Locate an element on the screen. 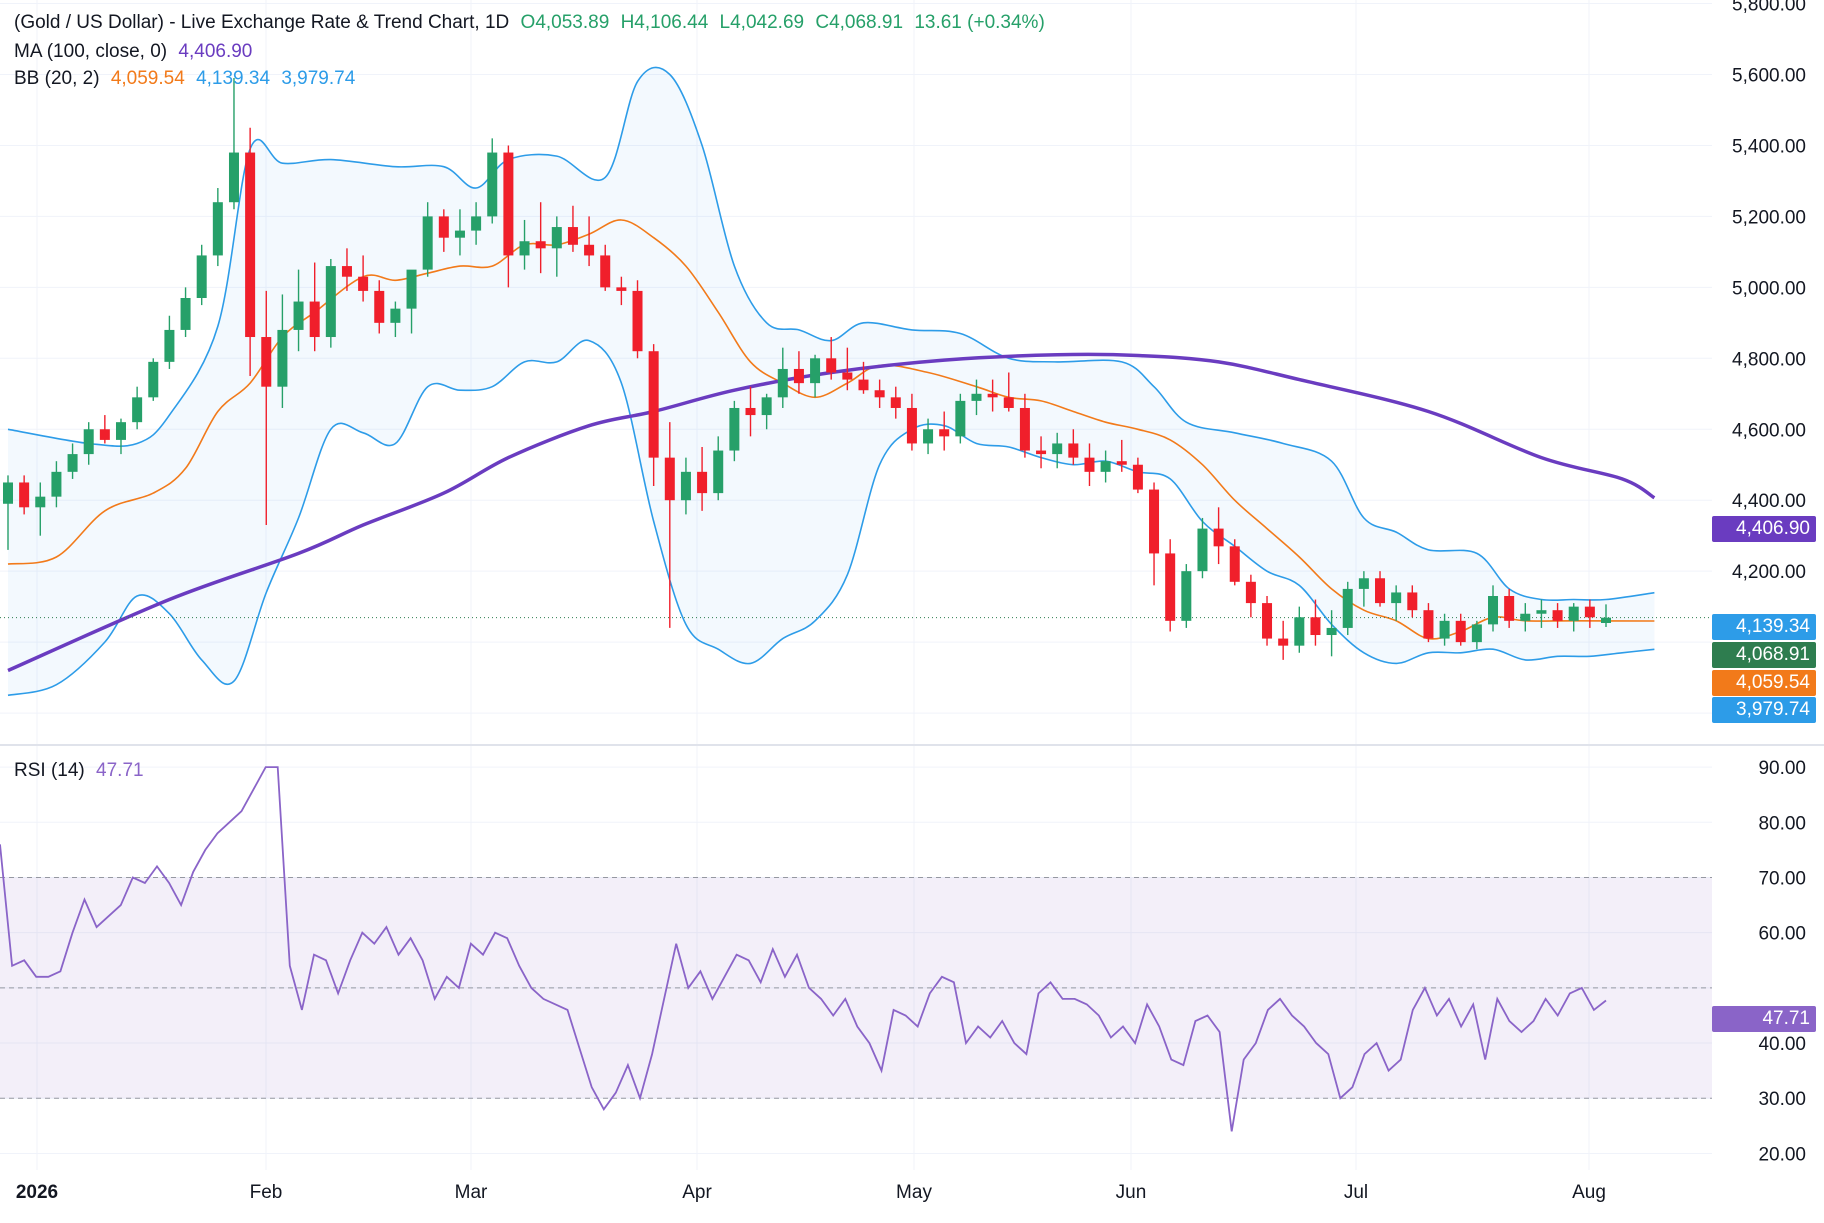 This screenshot has width=1824, height=1223. price-axis-label: 4,600.00 is located at coordinates (1769, 430).